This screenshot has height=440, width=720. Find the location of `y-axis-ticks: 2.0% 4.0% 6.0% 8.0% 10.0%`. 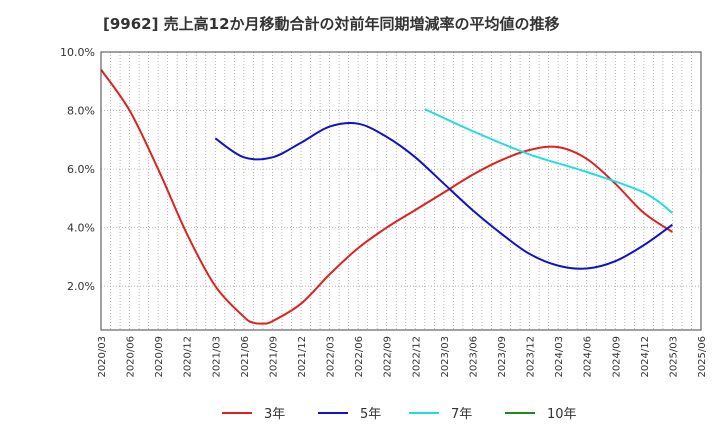

y-axis-ticks: 2.0% 4.0% 6.0% 8.0% 10.0% is located at coordinates (77, 169).